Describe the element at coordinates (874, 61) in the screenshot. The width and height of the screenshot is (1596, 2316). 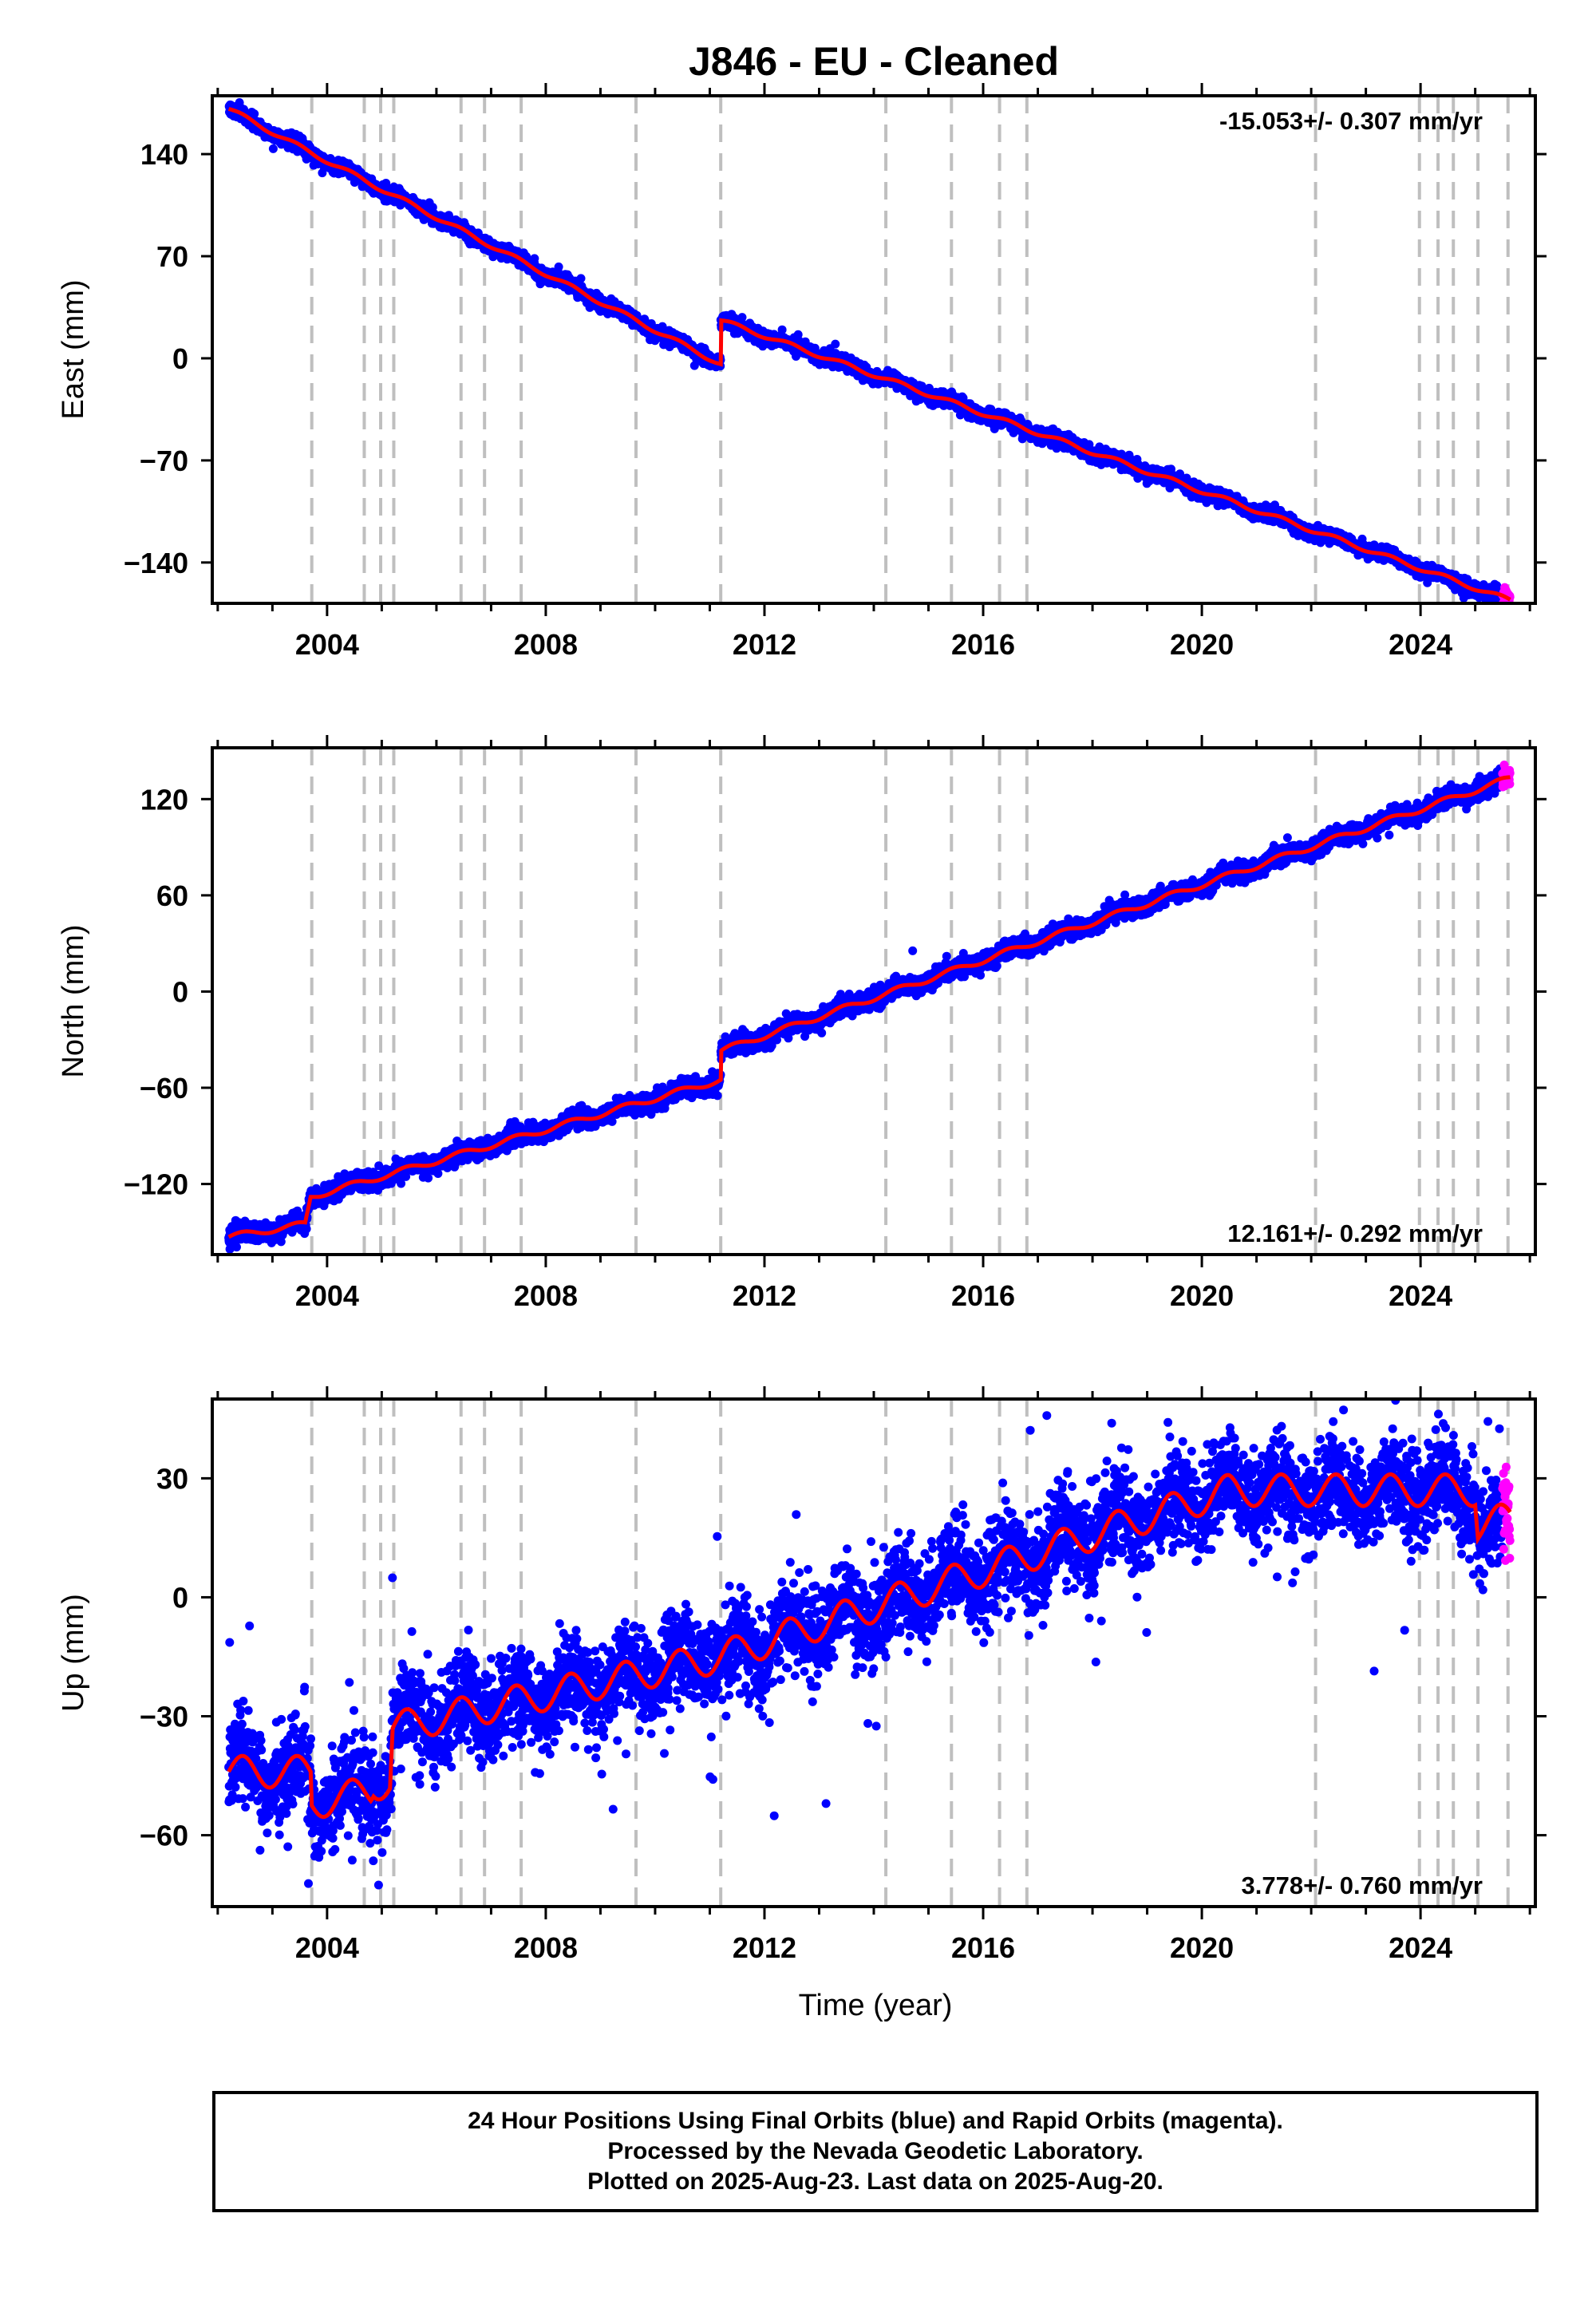
I see `figure-title: J846 - EU - Cleaned` at that location.